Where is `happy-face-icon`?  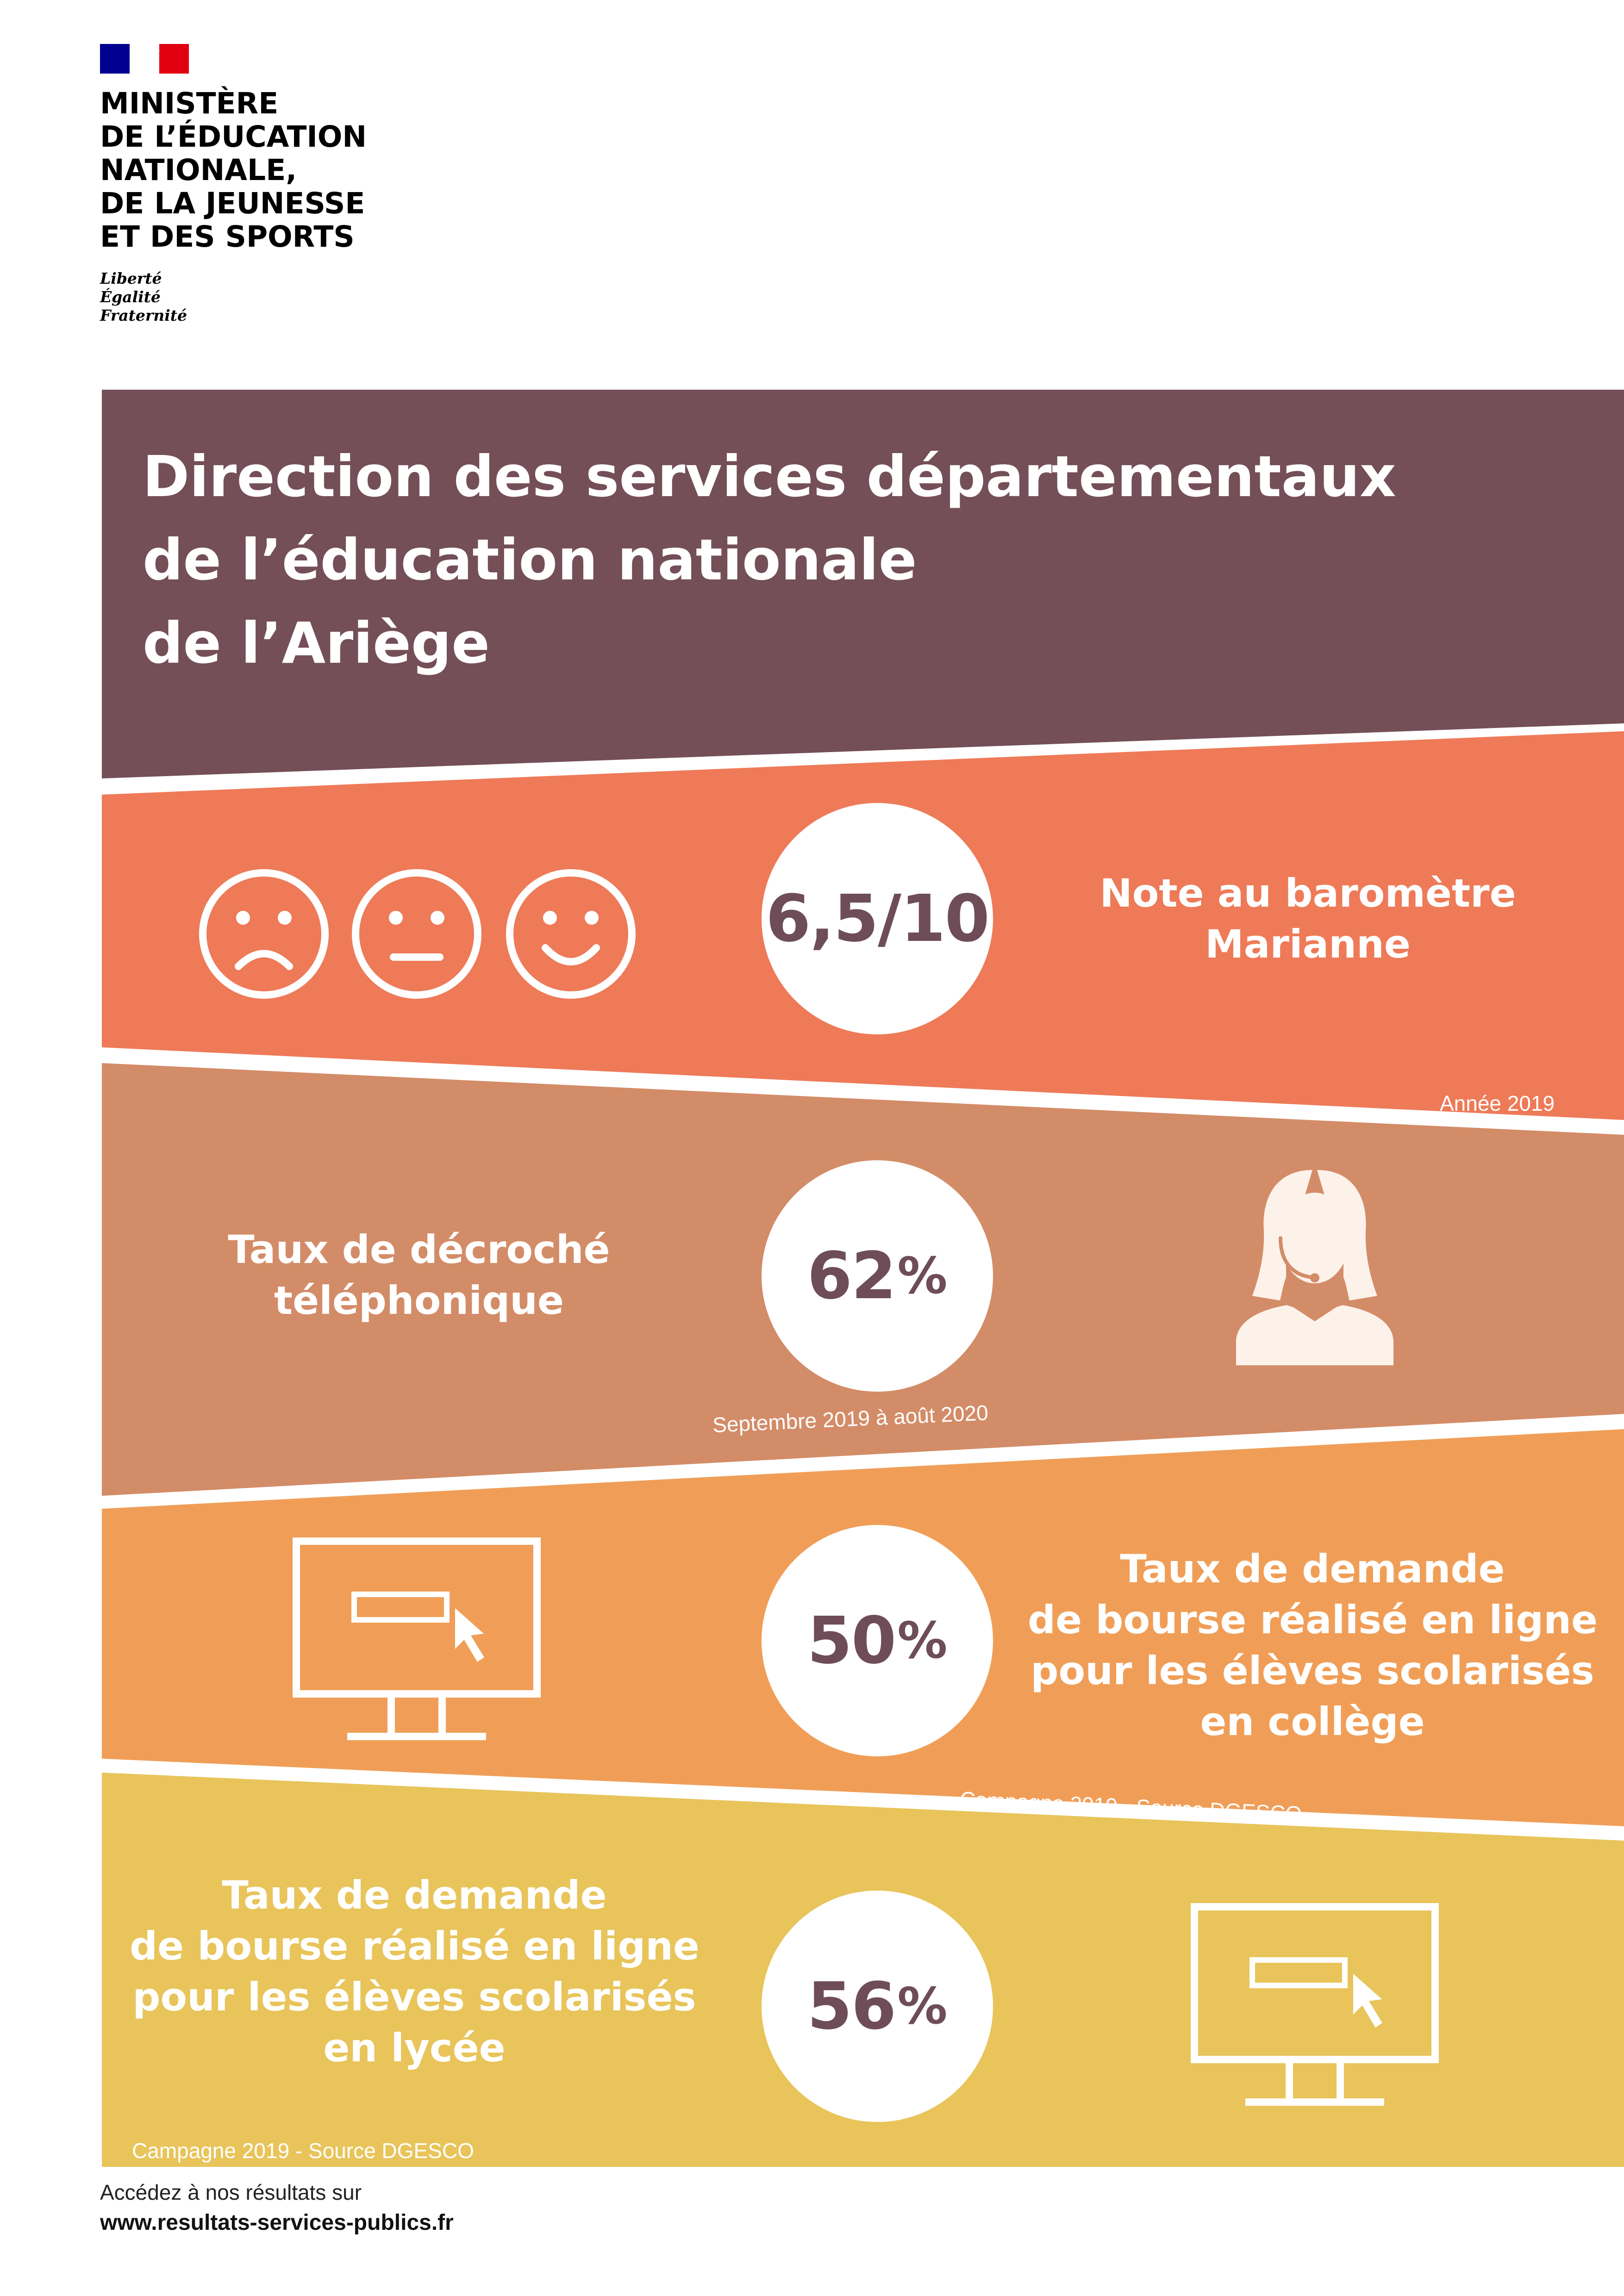
happy-face-icon is located at coordinates (571, 934).